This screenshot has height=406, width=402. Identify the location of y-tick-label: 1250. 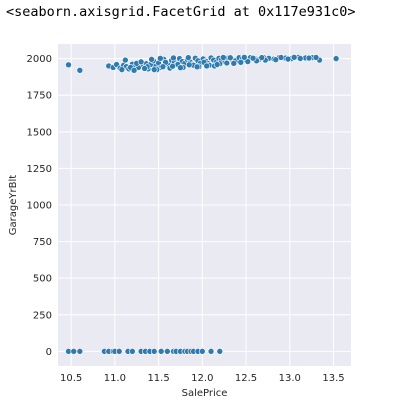
(39, 169).